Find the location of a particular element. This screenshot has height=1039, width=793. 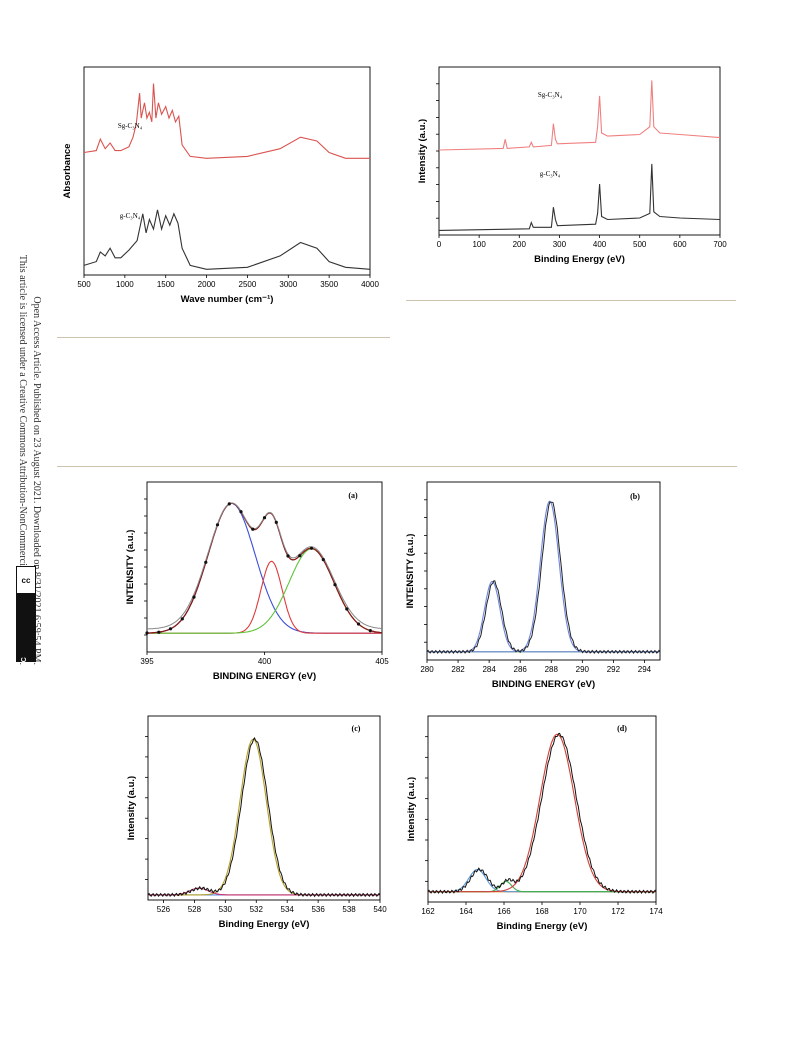

envelope-line is located at coordinates (265, 568).